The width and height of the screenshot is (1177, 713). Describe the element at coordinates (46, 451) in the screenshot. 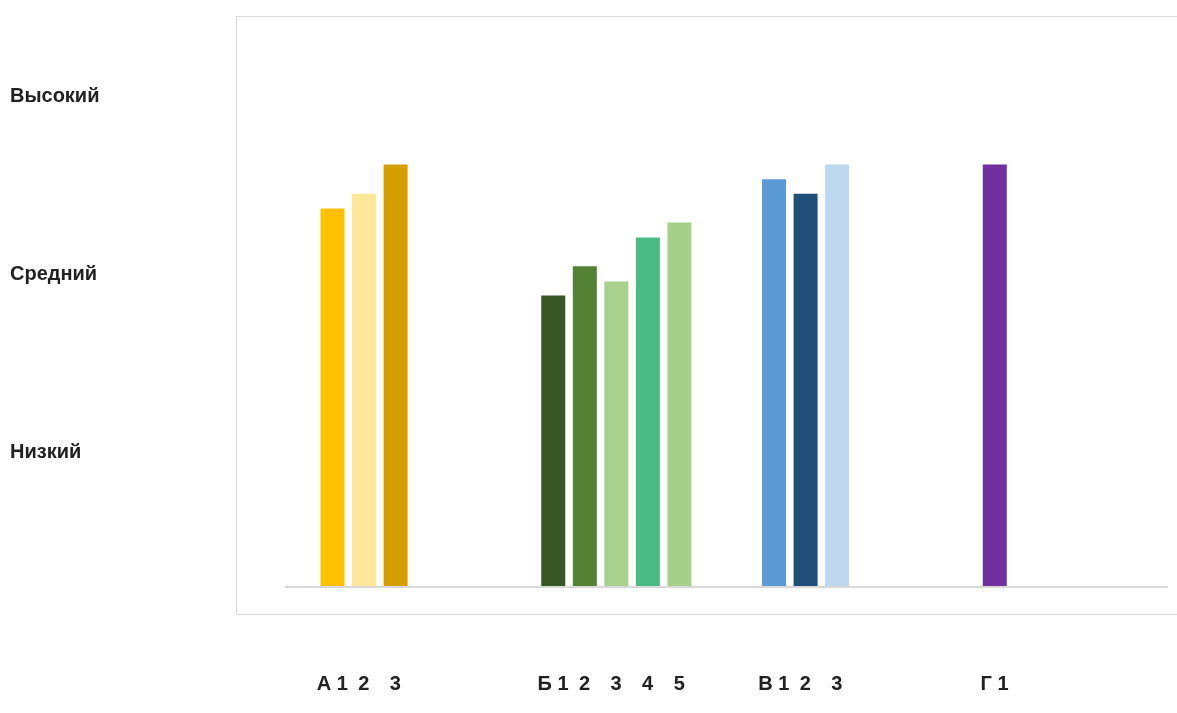

I see `text: Низкий` at that location.